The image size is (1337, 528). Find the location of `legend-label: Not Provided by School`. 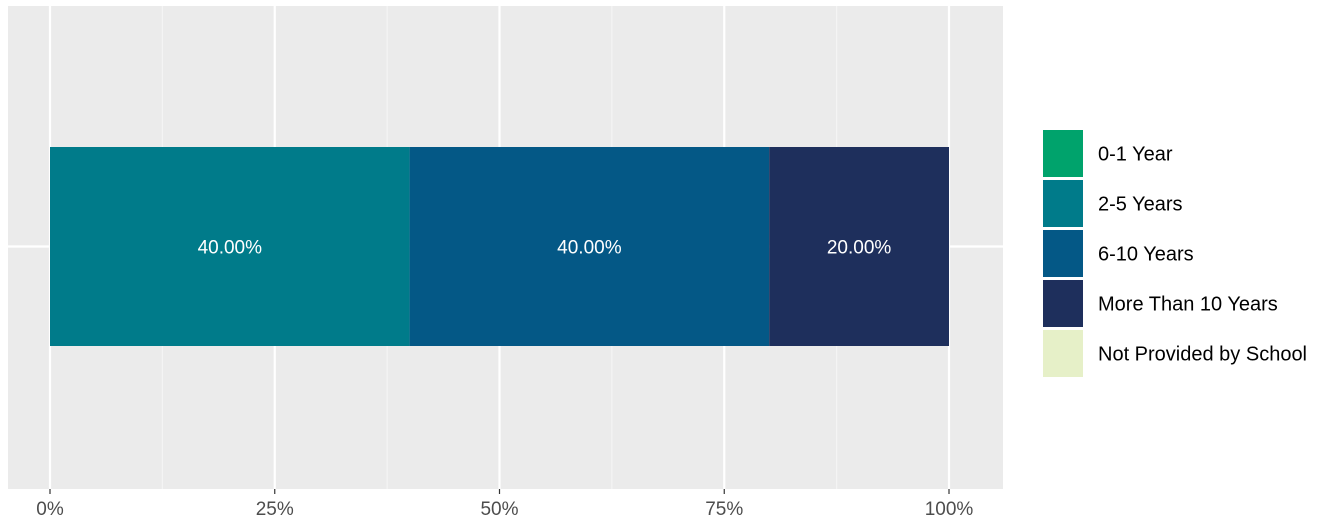

legend-label: Not Provided by School is located at coordinates (1202, 355).